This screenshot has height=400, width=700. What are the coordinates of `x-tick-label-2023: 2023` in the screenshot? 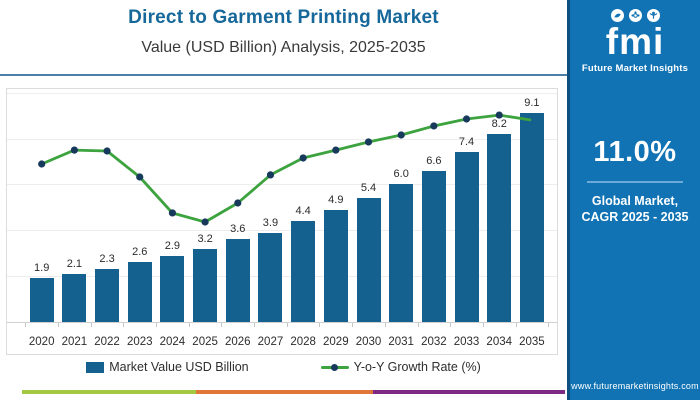 It's located at (139, 342).